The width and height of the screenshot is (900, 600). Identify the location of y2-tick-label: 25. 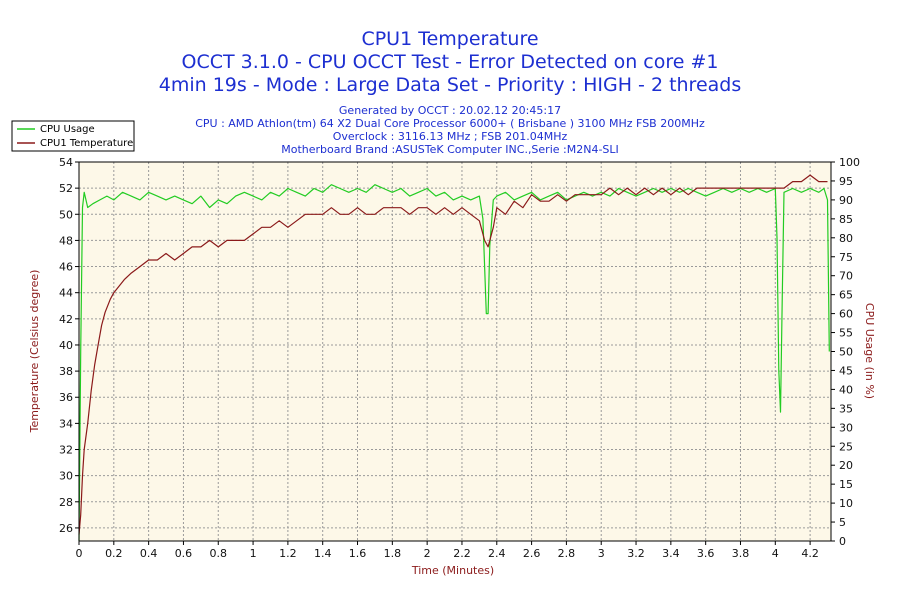
(846, 446).